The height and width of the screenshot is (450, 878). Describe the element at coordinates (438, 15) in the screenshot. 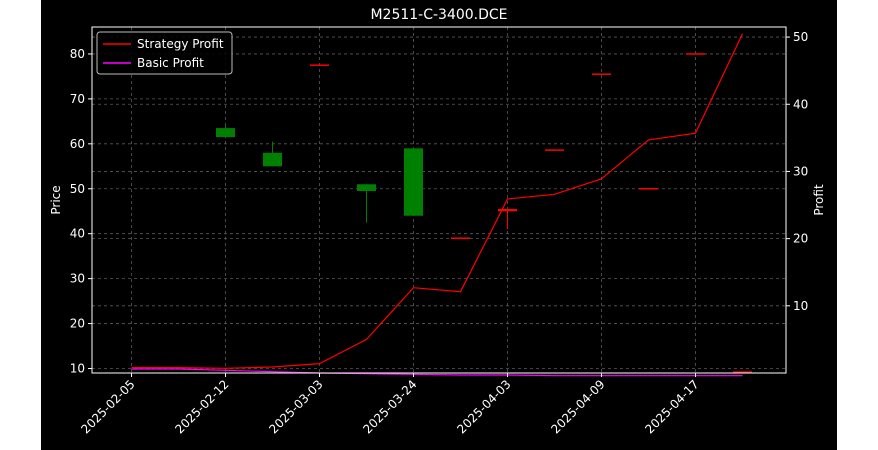

I see `chart-title: M2511-C-3400.DCE` at that location.